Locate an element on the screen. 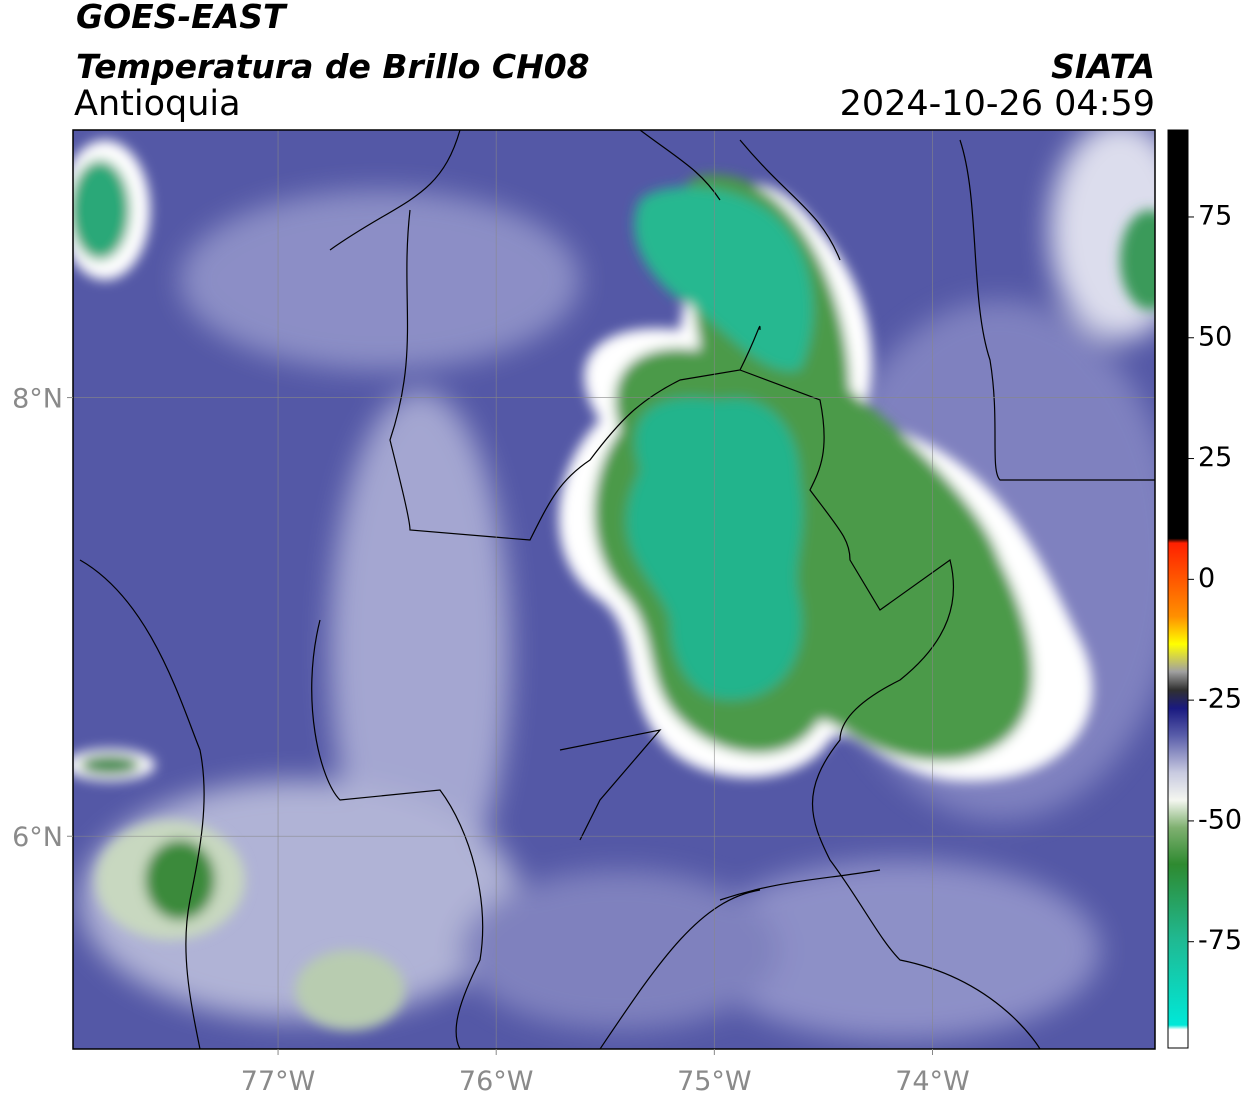  lon-tick-label: 75°W is located at coordinates (714, 1081).